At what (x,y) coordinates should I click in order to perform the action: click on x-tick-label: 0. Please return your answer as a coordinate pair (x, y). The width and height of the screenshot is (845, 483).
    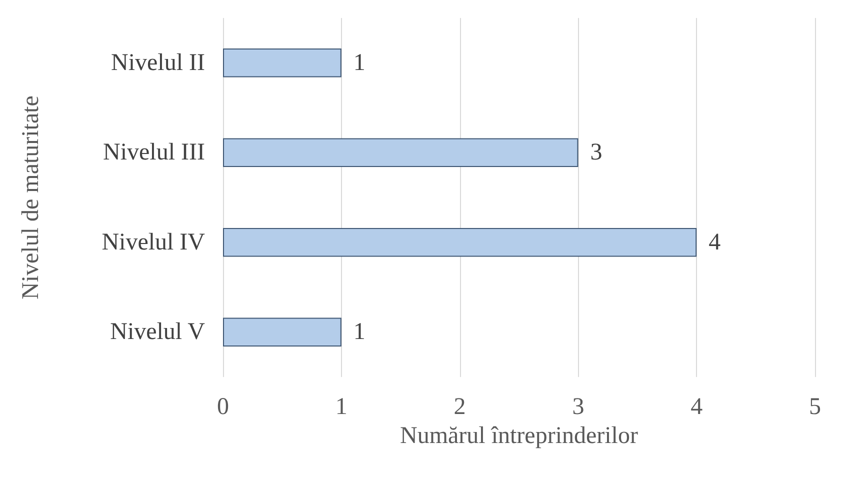
    Looking at the image, I should click on (223, 407).